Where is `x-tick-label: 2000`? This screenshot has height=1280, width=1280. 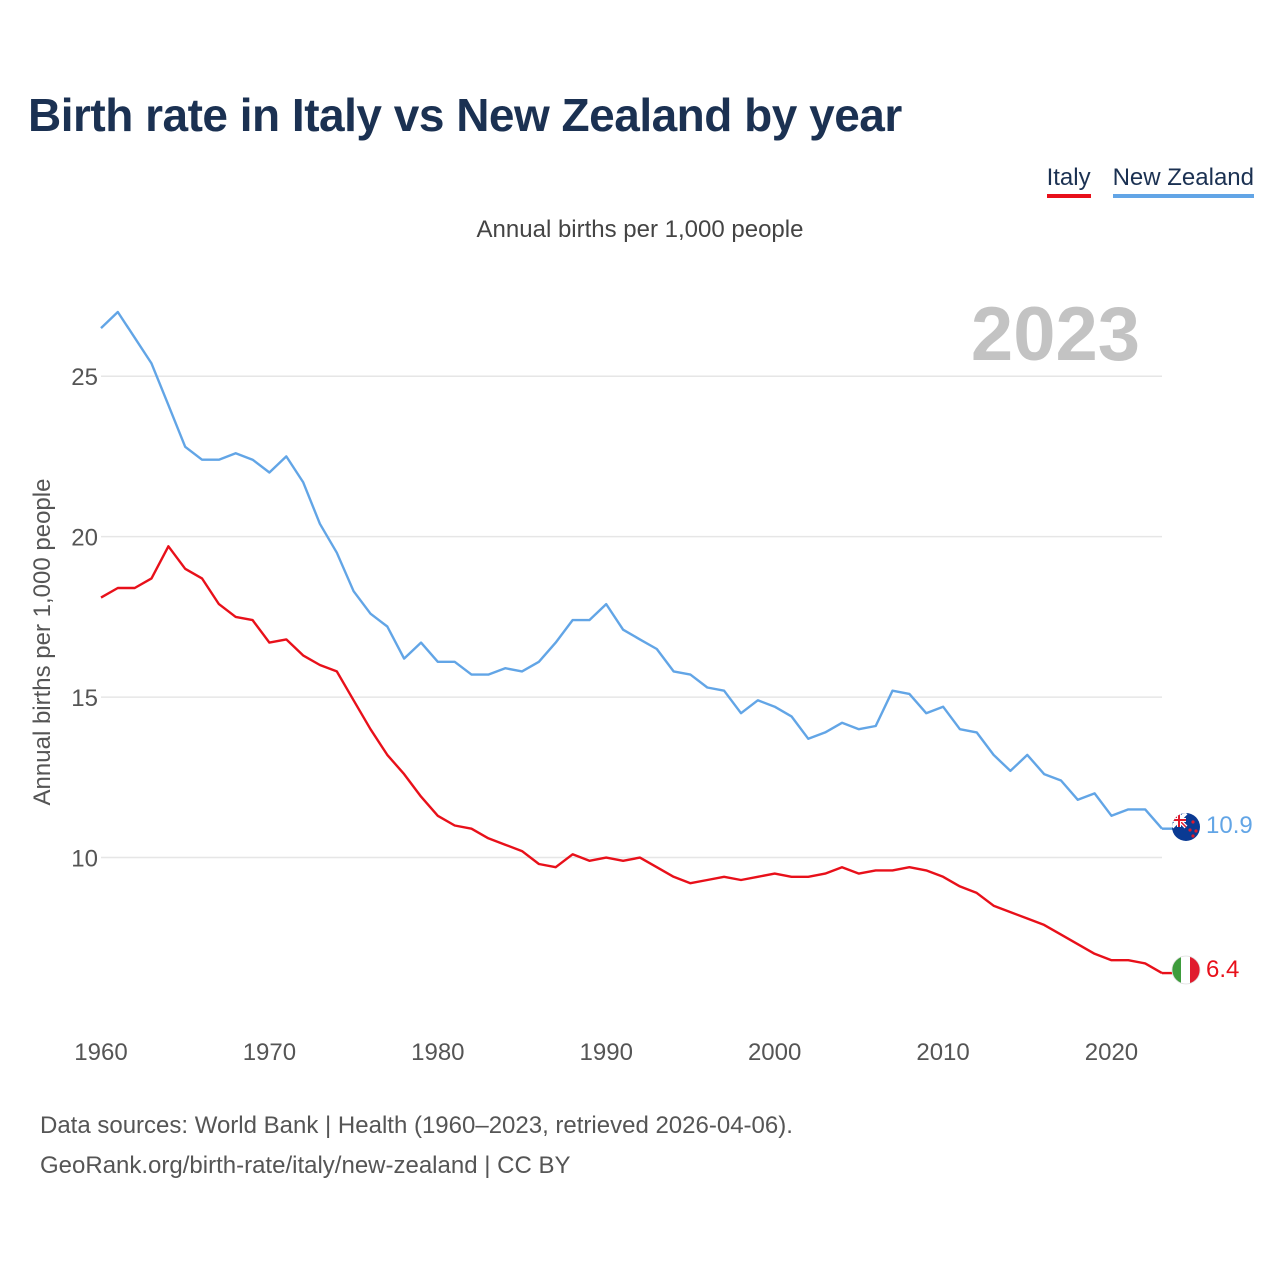
x-tick-label: 2000 is located at coordinates (774, 1052).